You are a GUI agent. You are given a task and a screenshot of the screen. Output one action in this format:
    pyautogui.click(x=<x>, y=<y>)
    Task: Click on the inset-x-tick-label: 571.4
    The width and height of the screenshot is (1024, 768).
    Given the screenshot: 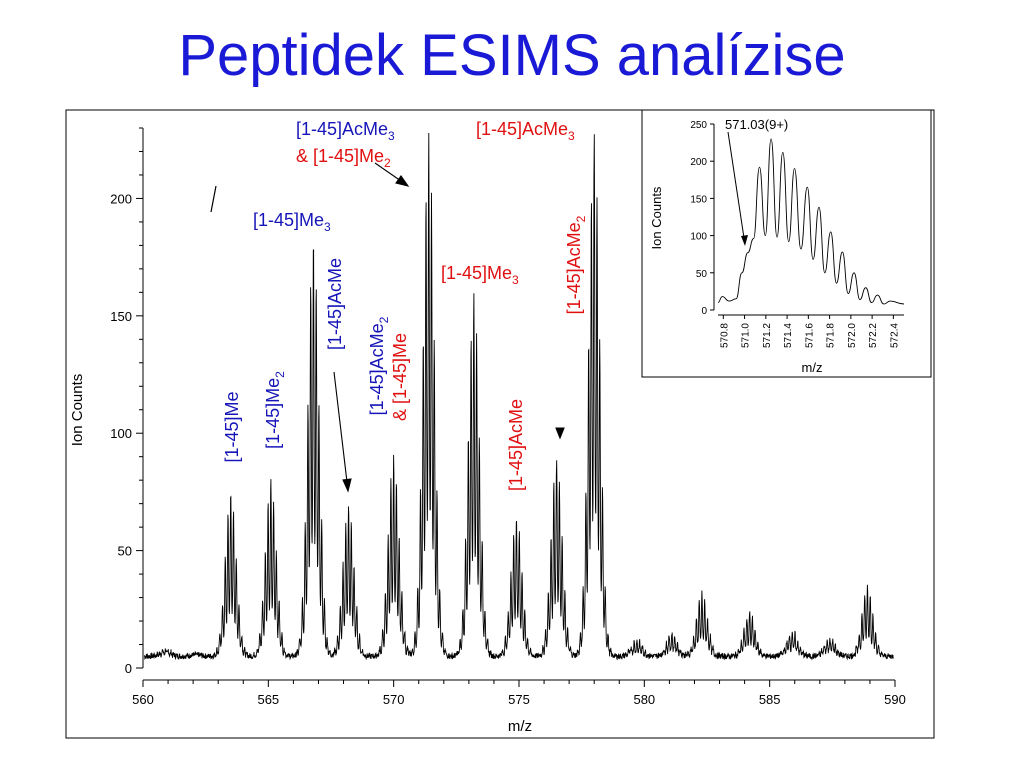 What is the action you would take?
    pyautogui.click(x=788, y=335)
    